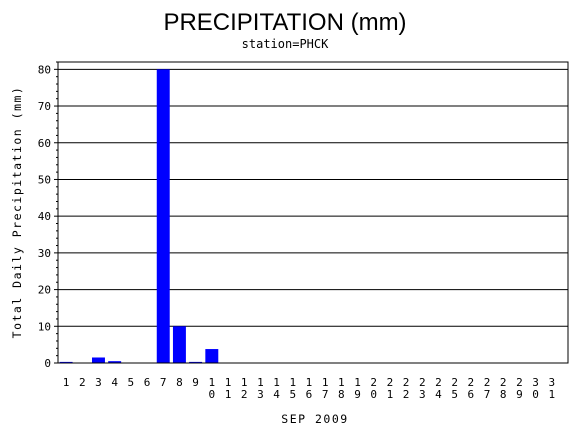  Describe the element at coordinates (314, 419) in the screenshot. I see `x-axis-label: SEP 2009` at that location.